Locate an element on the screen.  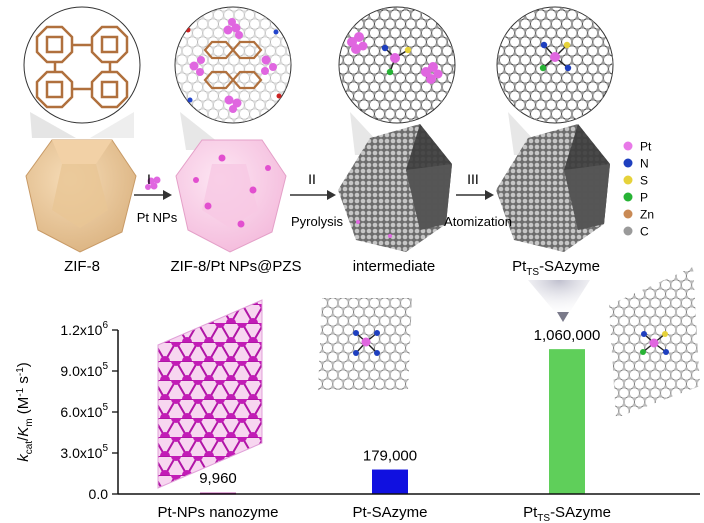
category-label-1: Pt-NPs nanozyme is located at coordinates (218, 512).